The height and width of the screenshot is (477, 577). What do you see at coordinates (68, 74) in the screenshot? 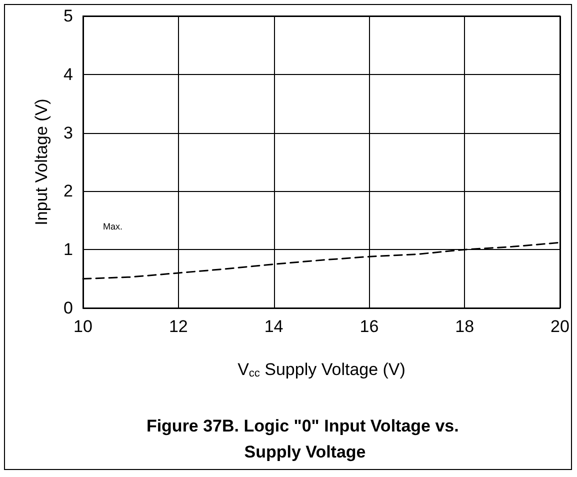
I see `y-tick-label: 4` at bounding box center [68, 74].